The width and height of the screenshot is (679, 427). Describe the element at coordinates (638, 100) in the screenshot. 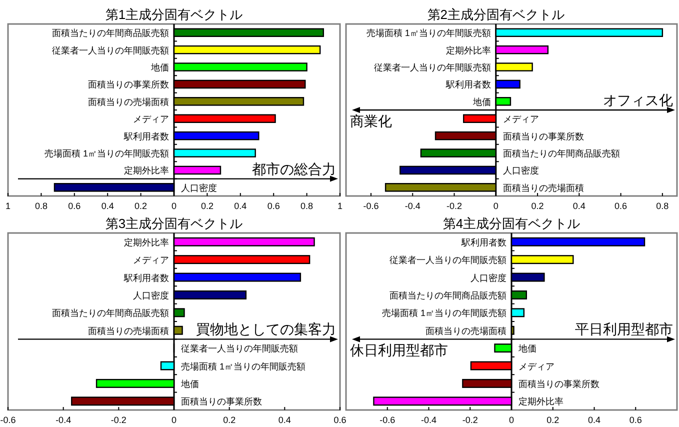

I see `annotation: オフィス化` at that location.